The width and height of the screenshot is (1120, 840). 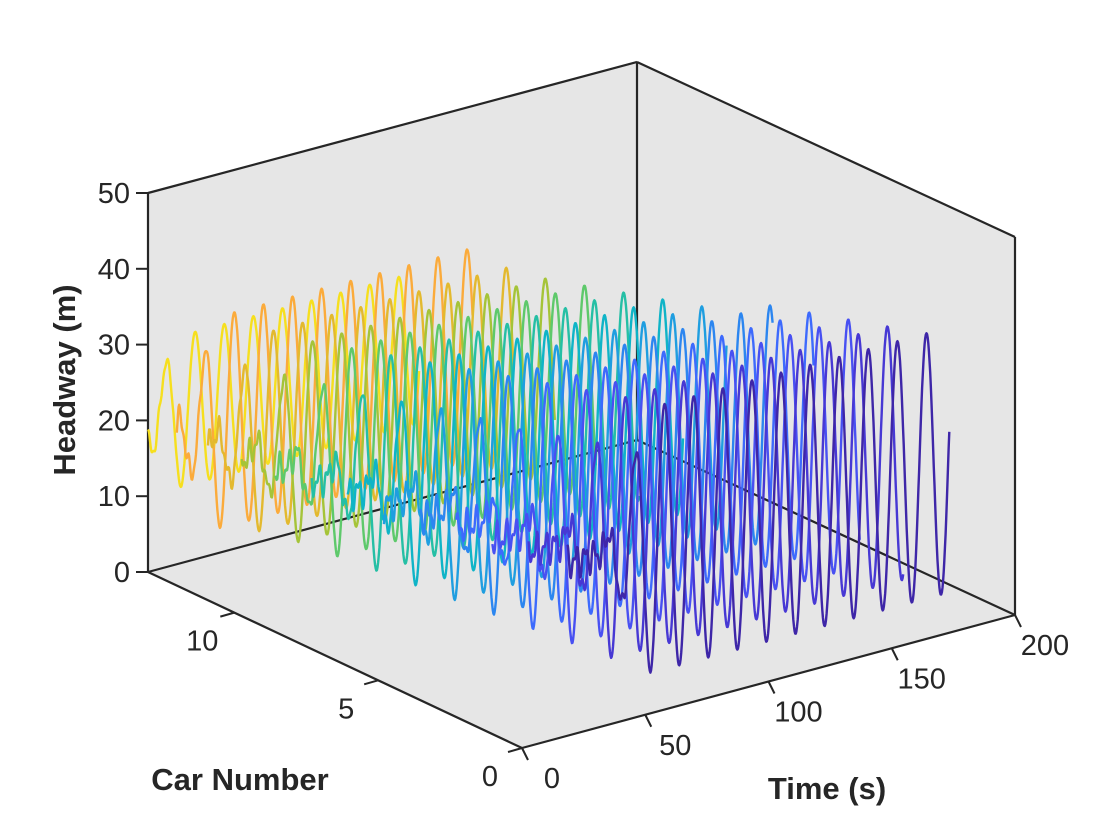 What do you see at coordinates (114, 346) in the screenshot?
I see `z-tick-label-30: 30` at bounding box center [114, 346].